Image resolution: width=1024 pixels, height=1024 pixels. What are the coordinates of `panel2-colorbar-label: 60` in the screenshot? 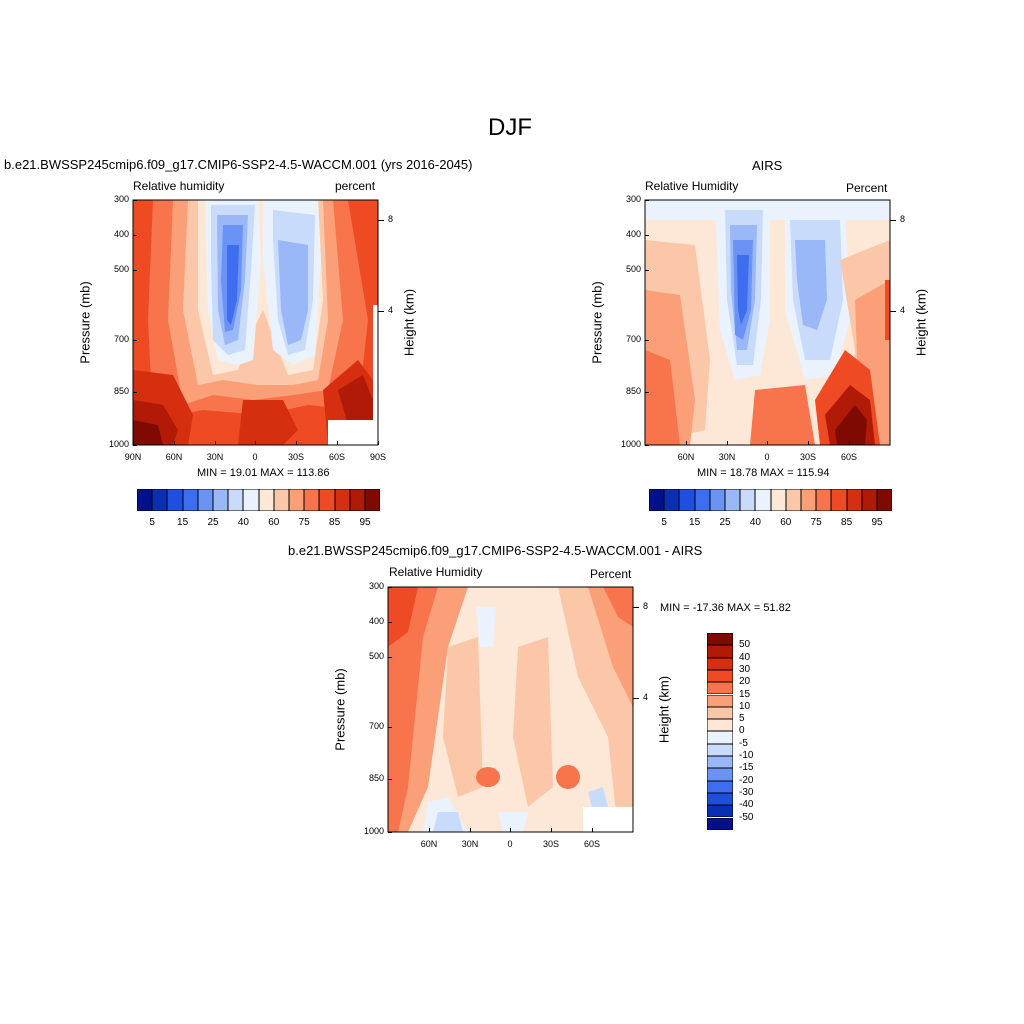 It's located at (786, 522).